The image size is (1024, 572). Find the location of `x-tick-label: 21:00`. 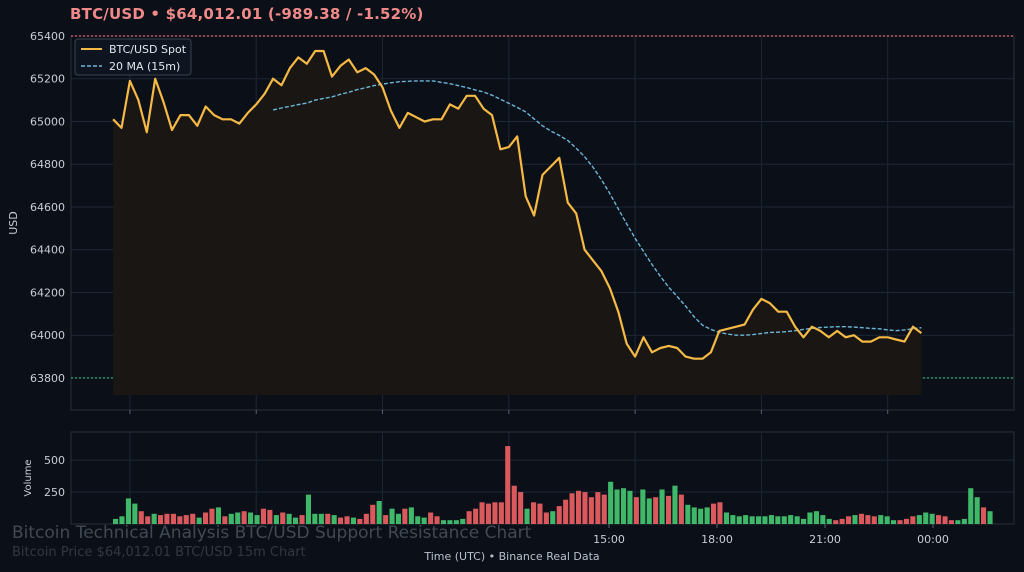

x-tick-label: 21:00 is located at coordinates (825, 539).